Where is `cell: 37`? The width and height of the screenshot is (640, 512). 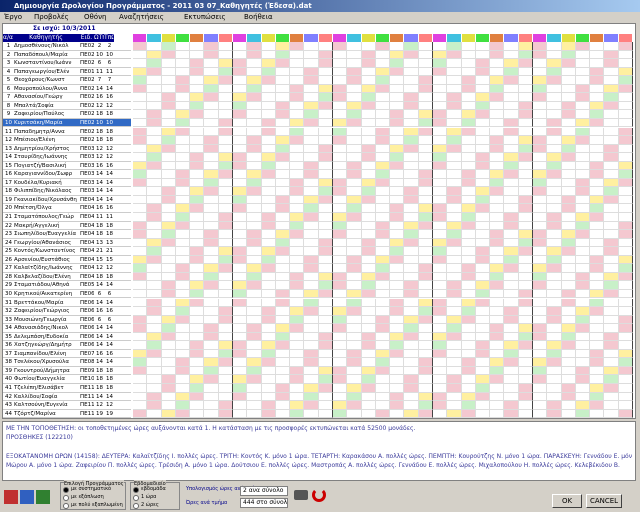
cell: 37 is located at coordinates (8, 353).